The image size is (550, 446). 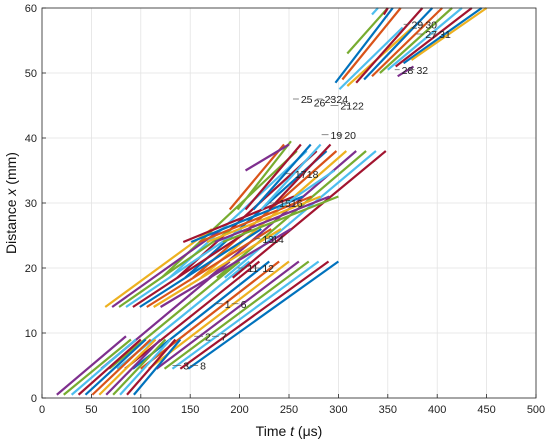 What do you see at coordinates (268, 240) in the screenshot?
I see `annotation-label-13: 13` at bounding box center [268, 240].